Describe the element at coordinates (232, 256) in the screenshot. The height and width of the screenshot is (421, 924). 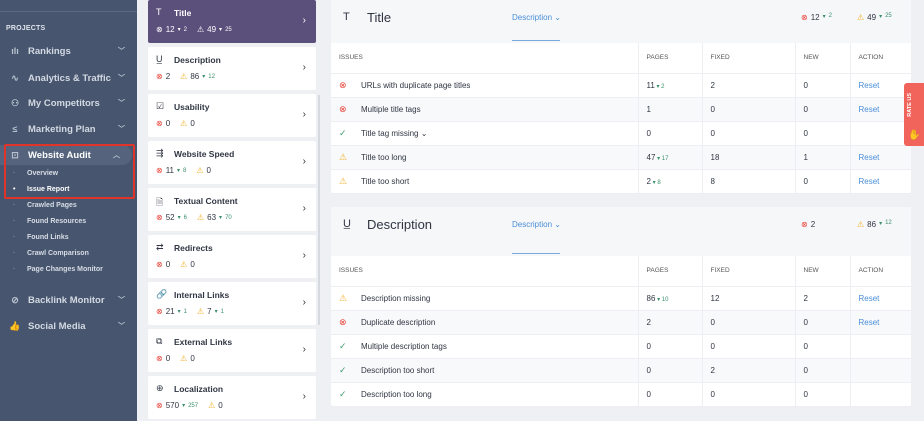
I see `category-card-redirects: ⇄ Redirects ⊗ 0 ⚠ 0 ›` at that location.